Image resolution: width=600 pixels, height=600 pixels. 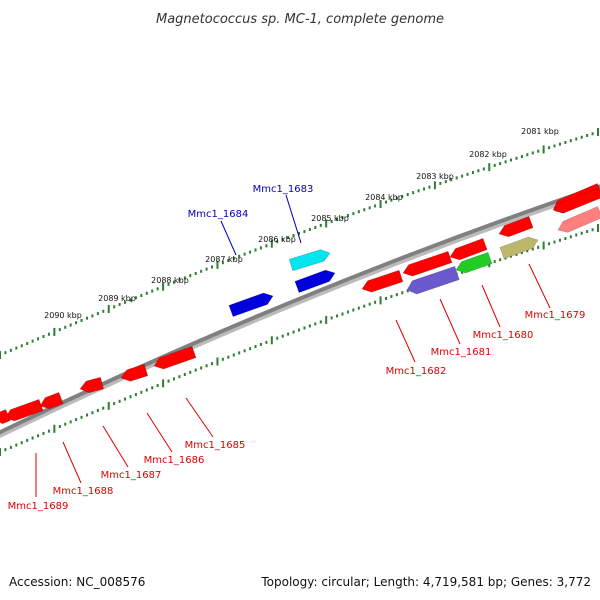 I want to click on gene-label: Mmc1_1682, so click(x=416, y=371).